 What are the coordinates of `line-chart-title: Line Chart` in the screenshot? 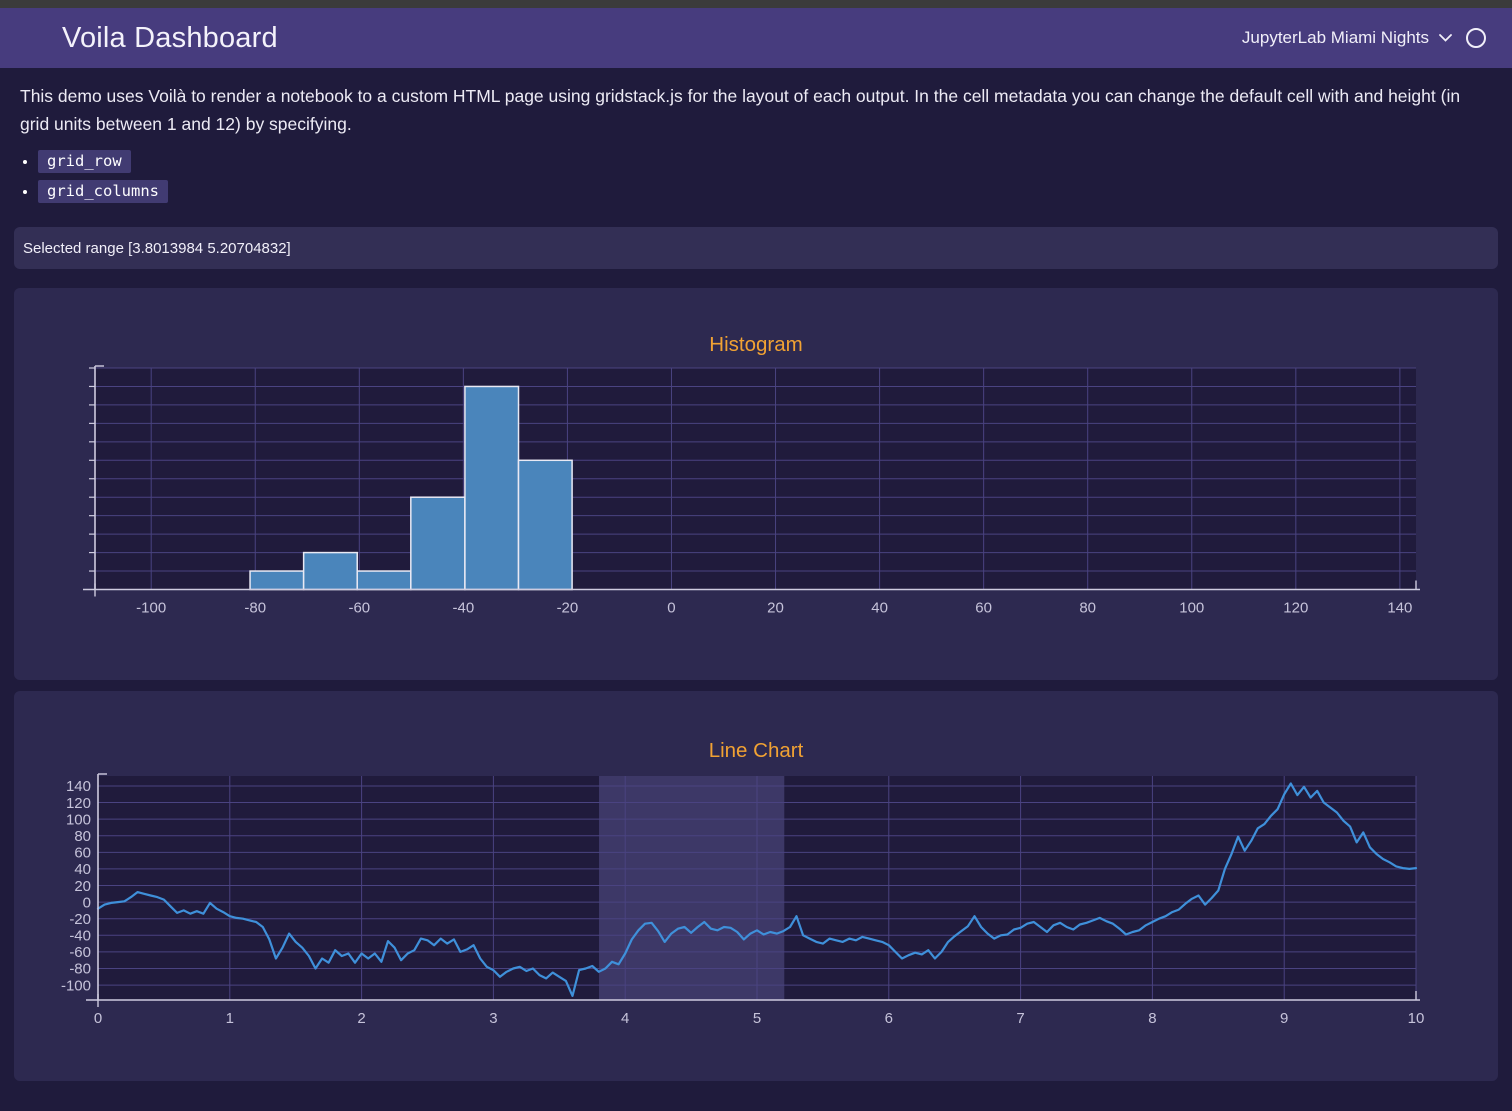 It's located at (756, 750).